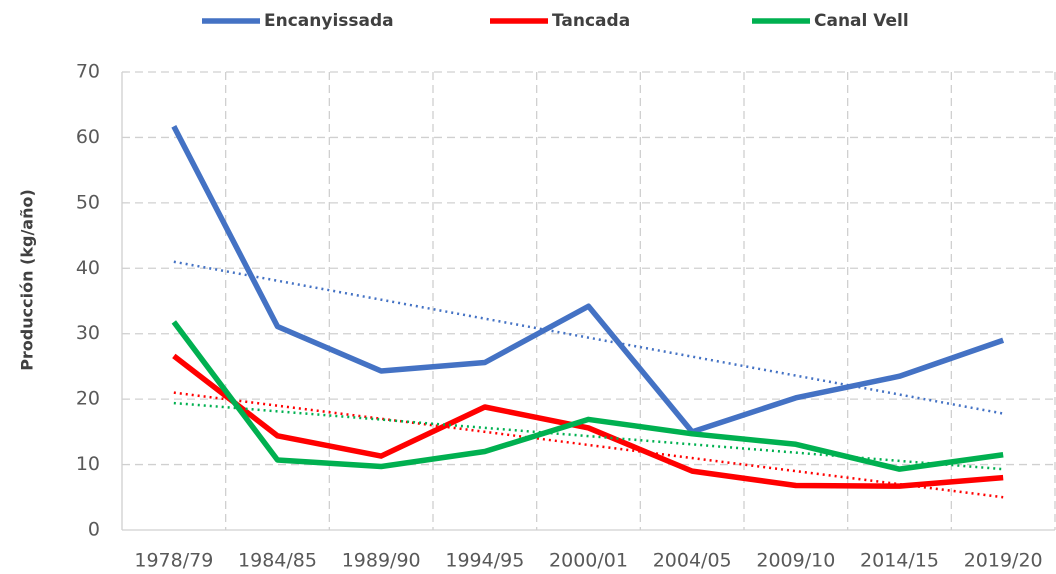  I want to click on x-tick-label: 1978/79, so click(173, 561).